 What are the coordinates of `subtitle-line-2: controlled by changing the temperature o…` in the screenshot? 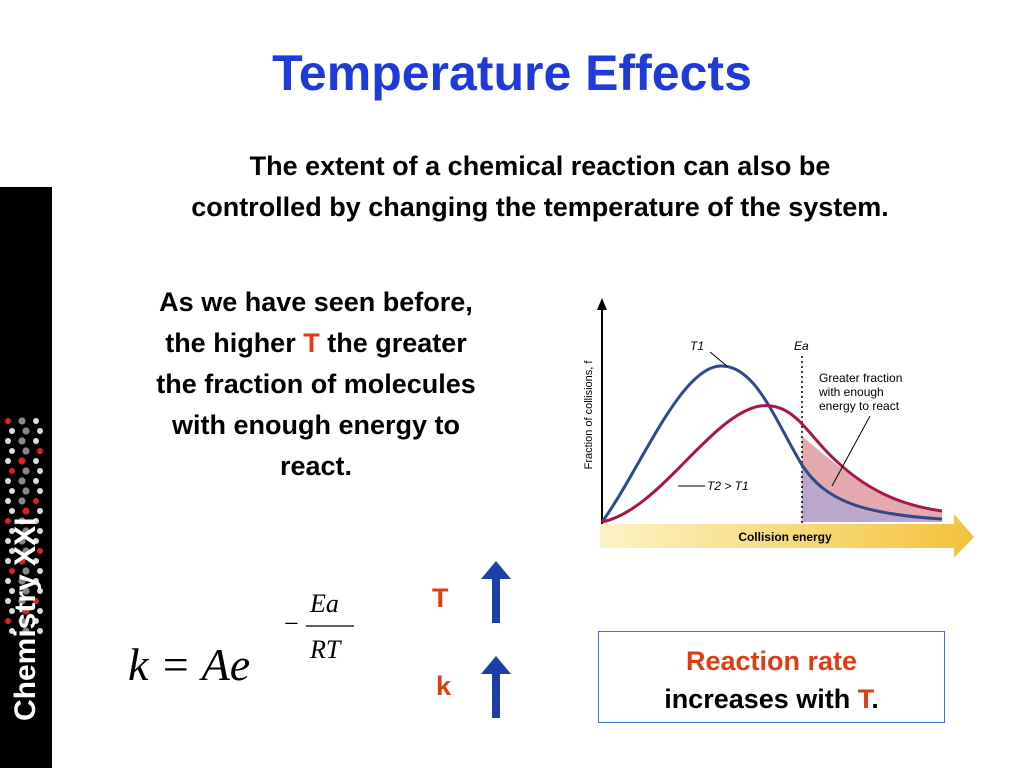 It's located at (540, 207).